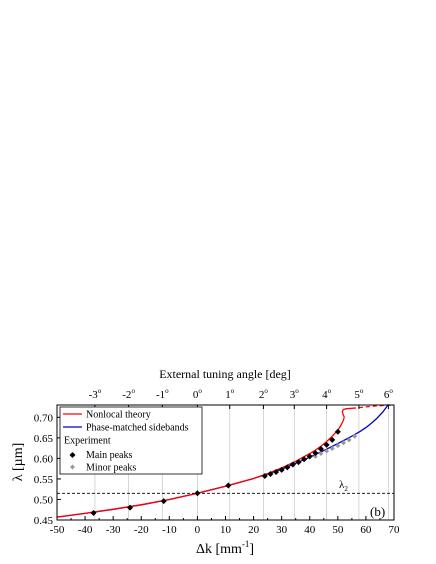 The width and height of the screenshot is (436, 564). I want to click on lambda2-symbol: λ, so click(342, 485).